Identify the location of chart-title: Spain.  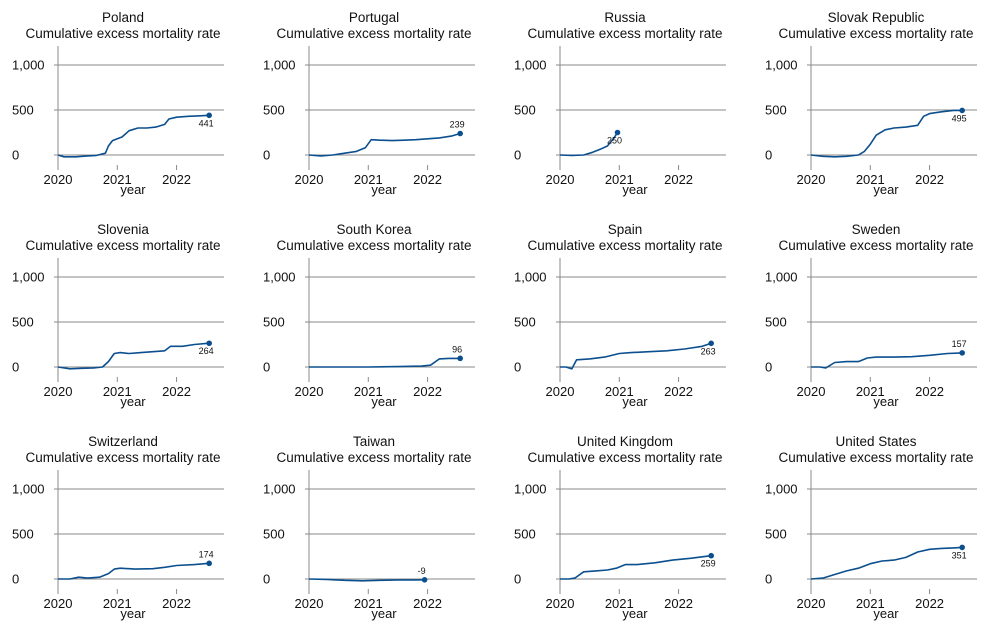
(625, 229).